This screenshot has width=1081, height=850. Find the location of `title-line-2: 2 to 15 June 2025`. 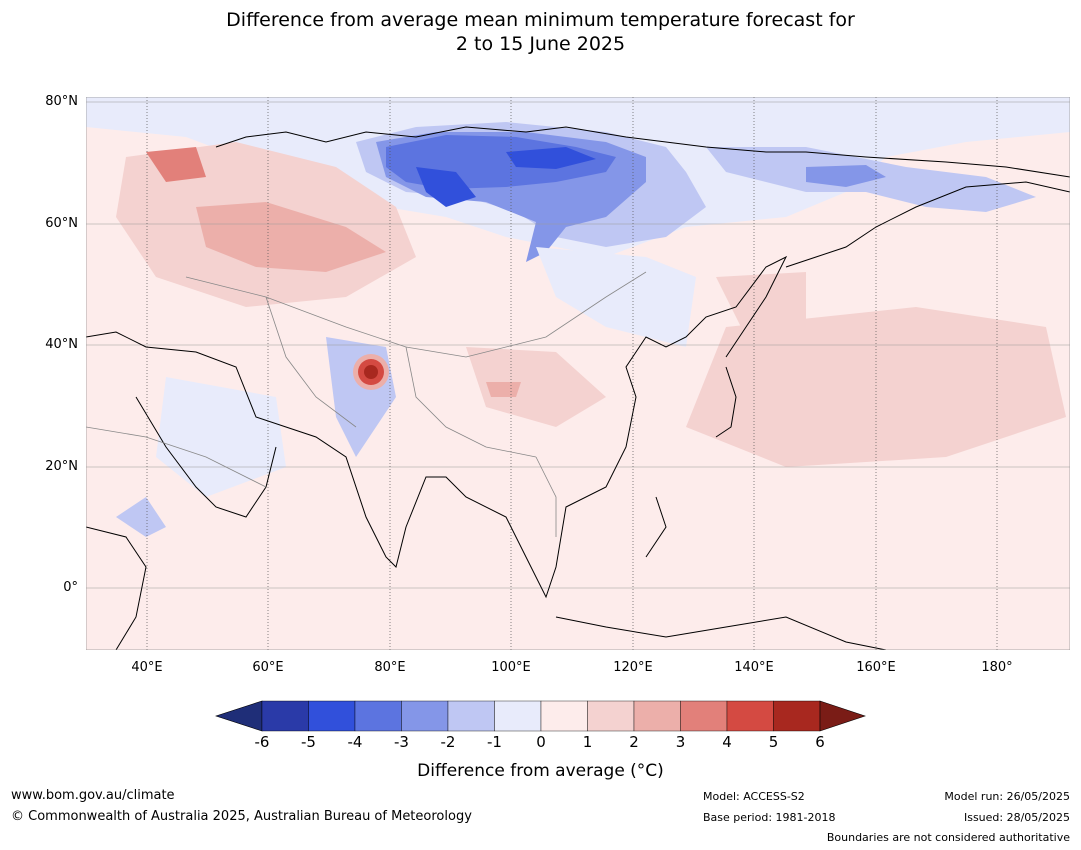

title-line-2: 2 to 15 June 2025 is located at coordinates (540, 44).